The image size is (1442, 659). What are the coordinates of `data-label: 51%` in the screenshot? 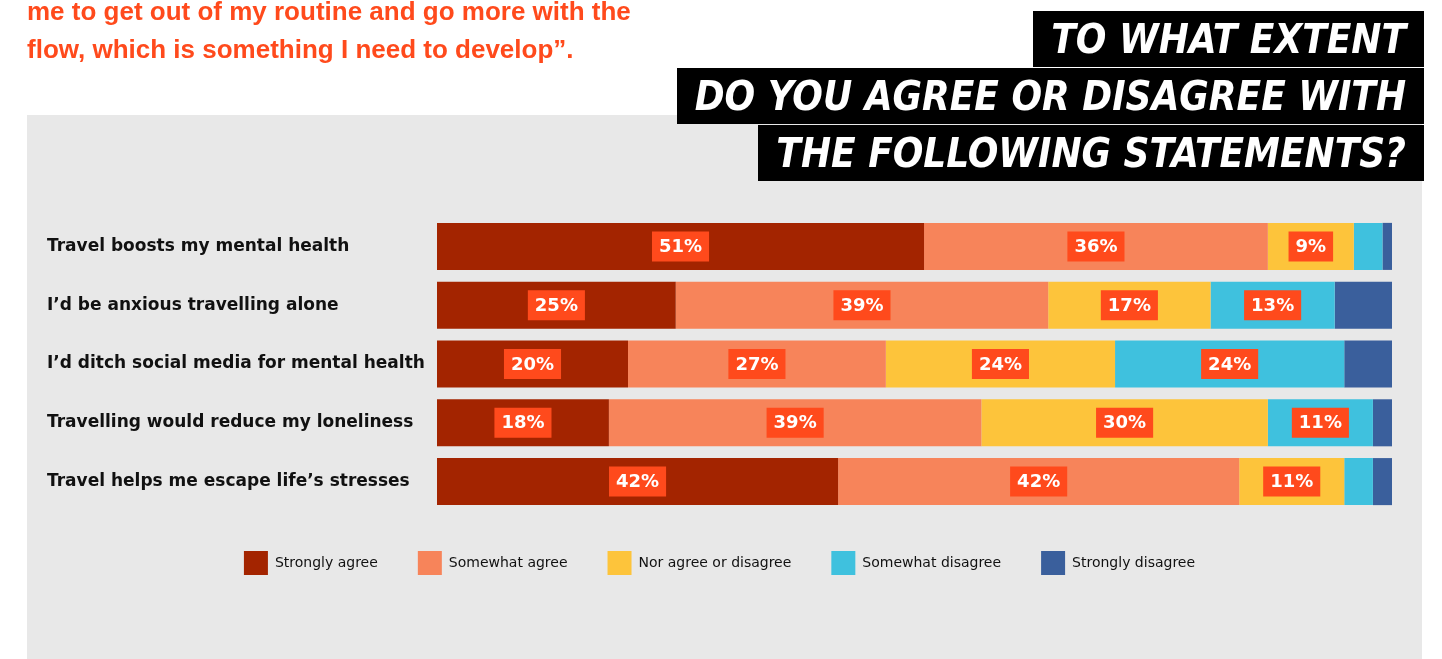 It's located at (680, 246).